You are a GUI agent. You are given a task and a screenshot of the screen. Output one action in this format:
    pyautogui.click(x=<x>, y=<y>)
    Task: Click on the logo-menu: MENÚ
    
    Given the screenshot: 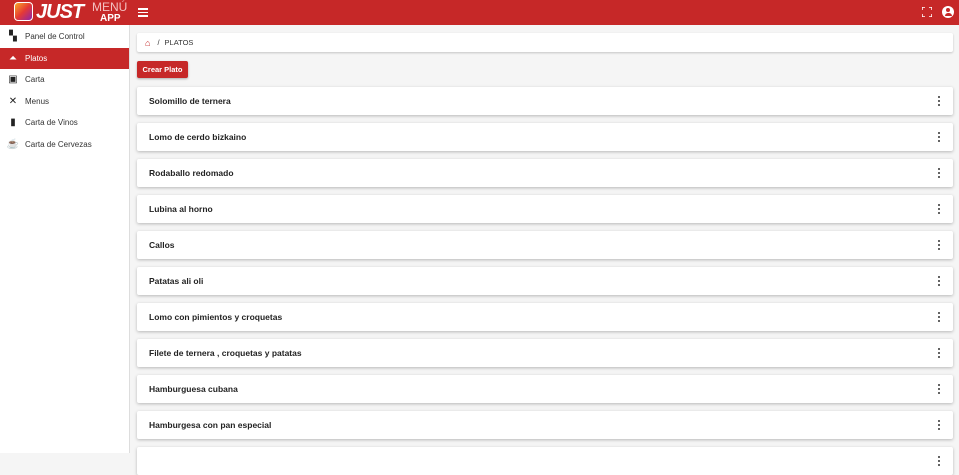 What is the action you would take?
    pyautogui.click(x=110, y=7)
    